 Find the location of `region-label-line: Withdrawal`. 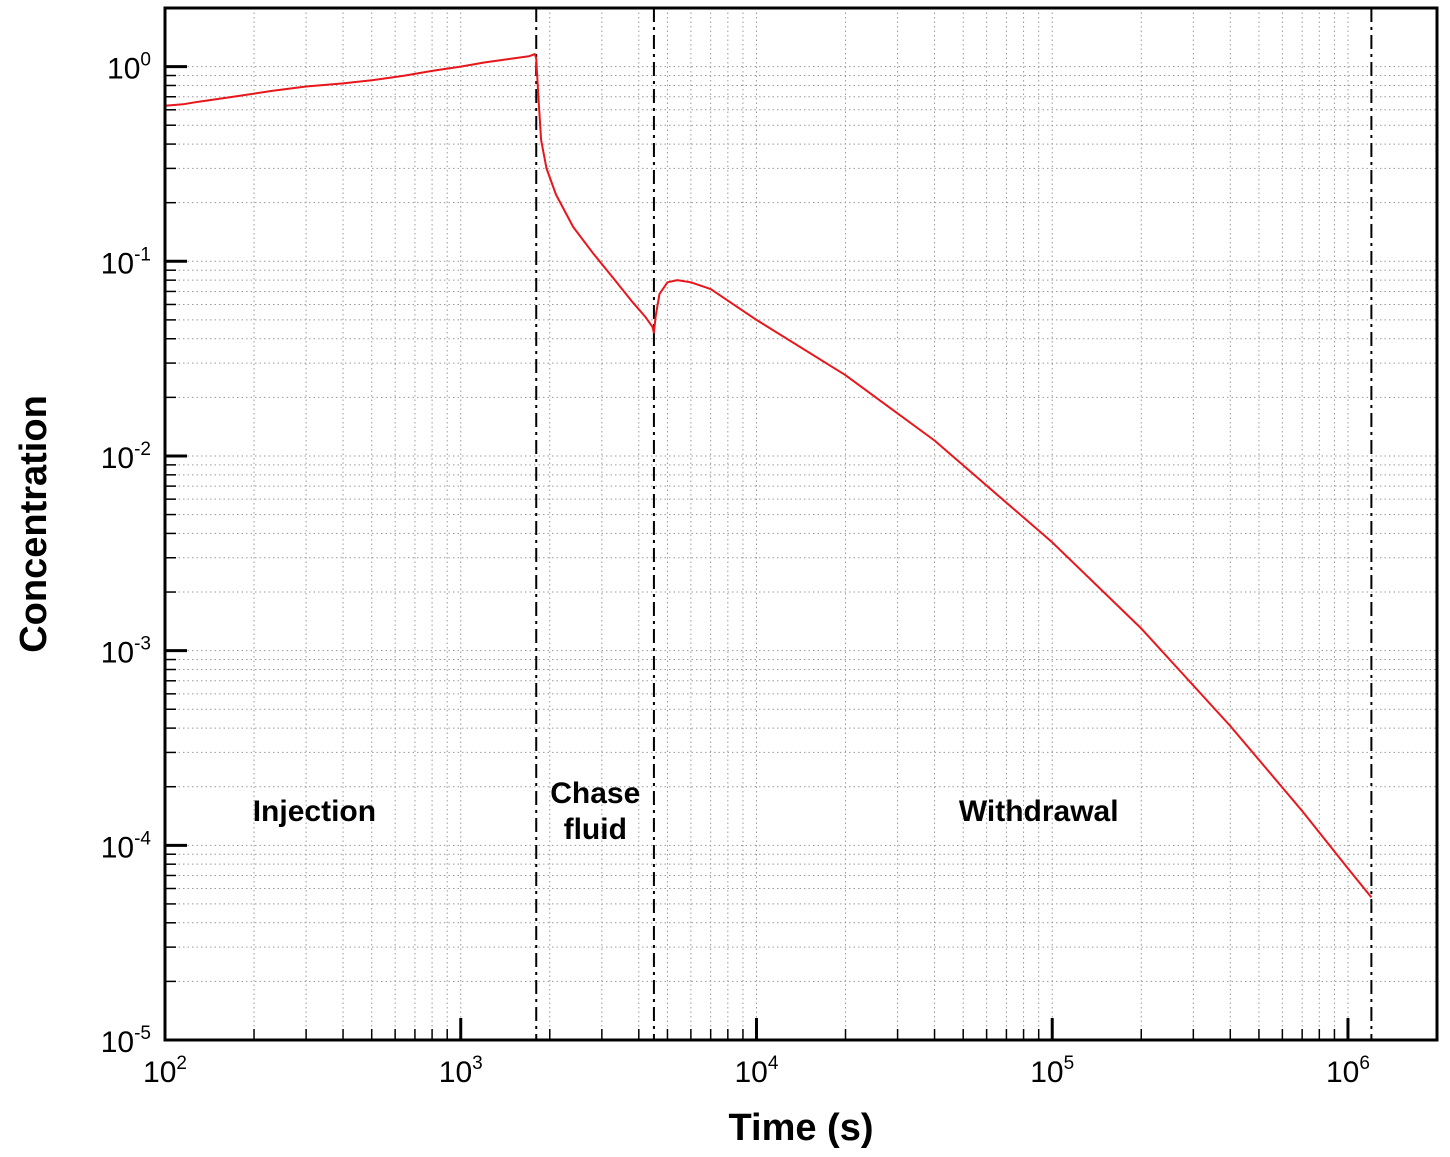

region-label-line: Withdrawal is located at coordinates (1039, 811).